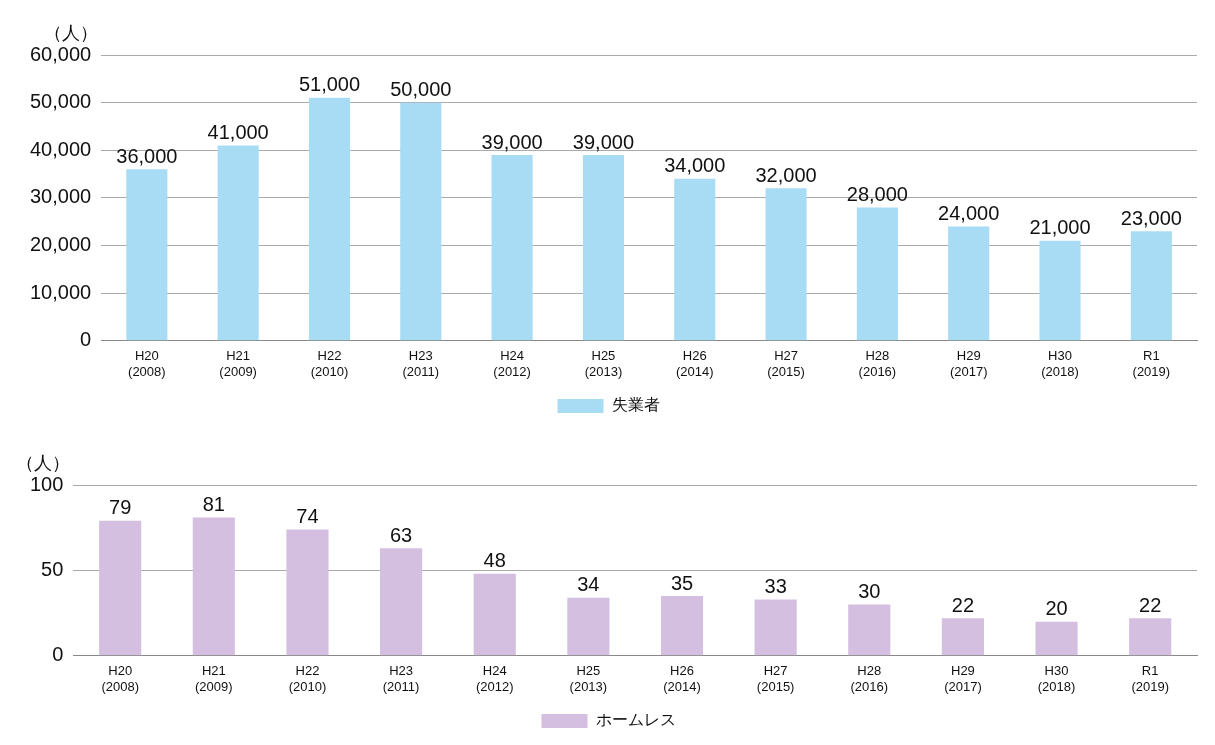  I want to click on y-tick-label: 20,000, so click(61, 244).